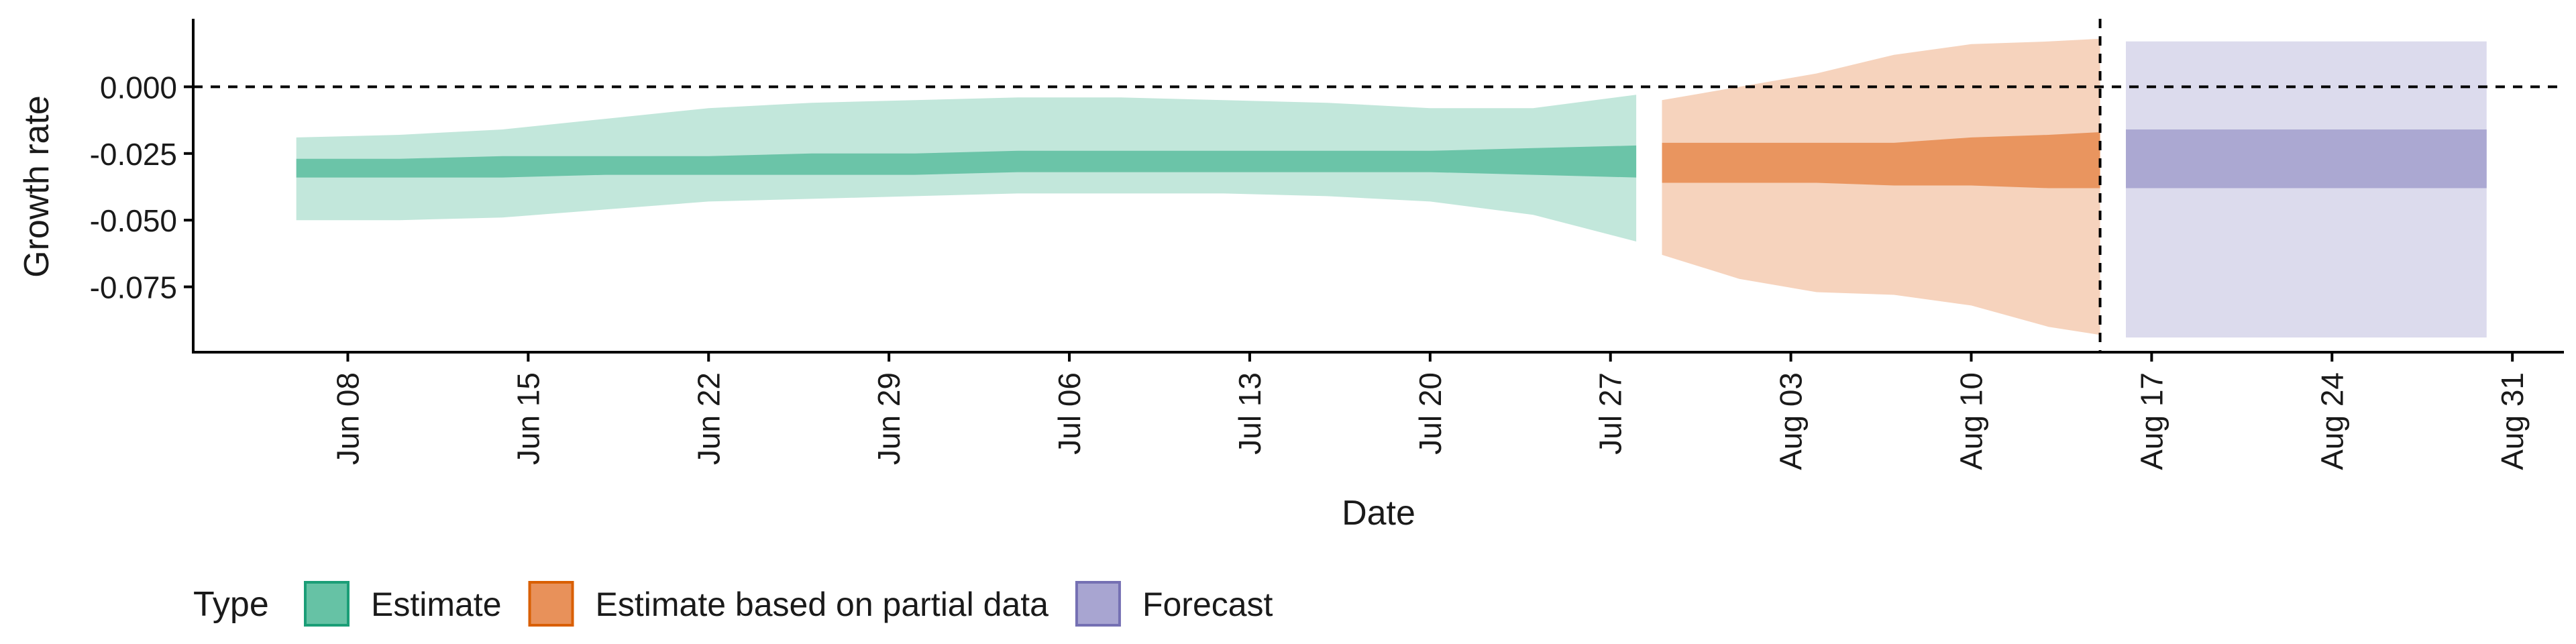 The image size is (2576, 644). I want to click on estimate-based-on-partial-data-outer-band, so click(1881, 186).